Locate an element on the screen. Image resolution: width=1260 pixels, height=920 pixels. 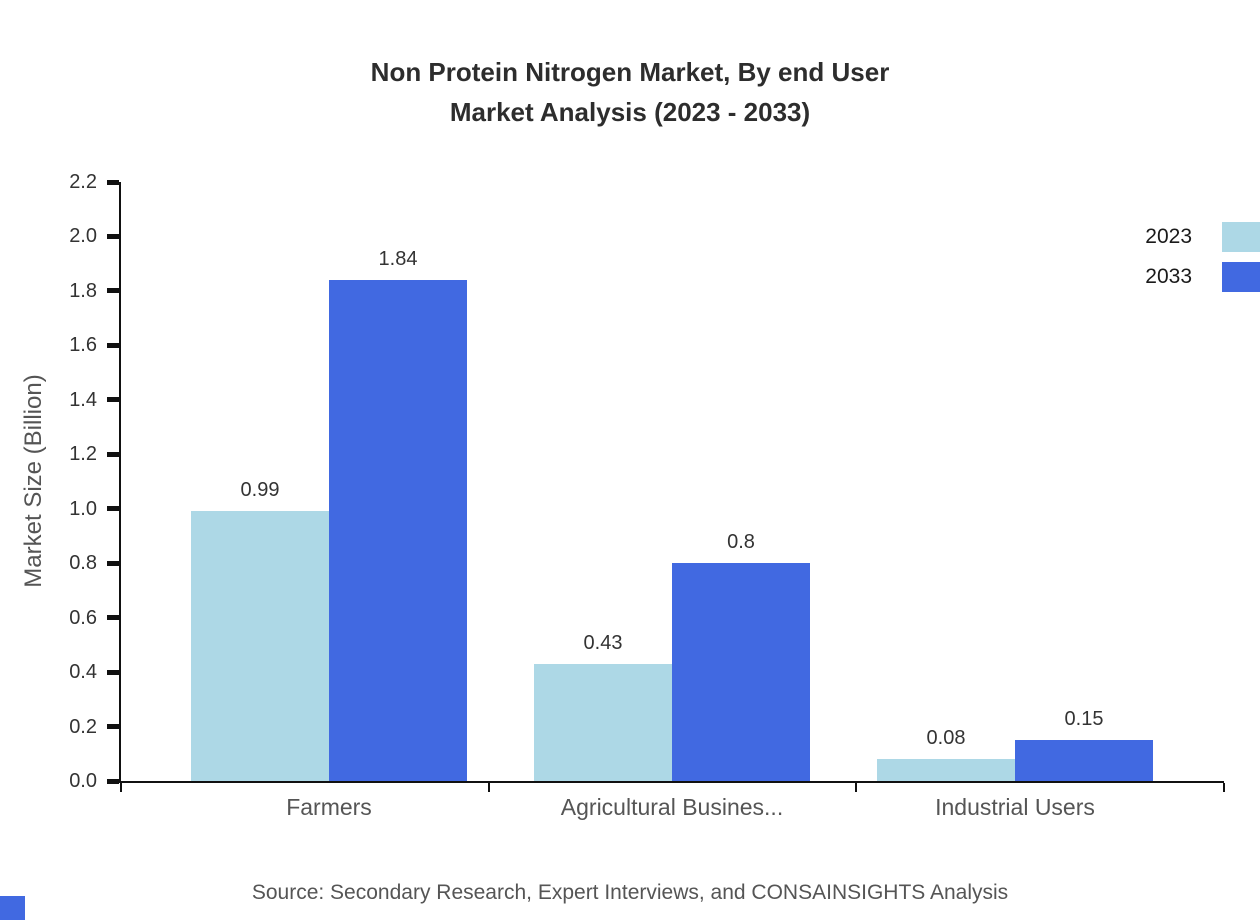
category-label: Farmers is located at coordinates (329, 807).